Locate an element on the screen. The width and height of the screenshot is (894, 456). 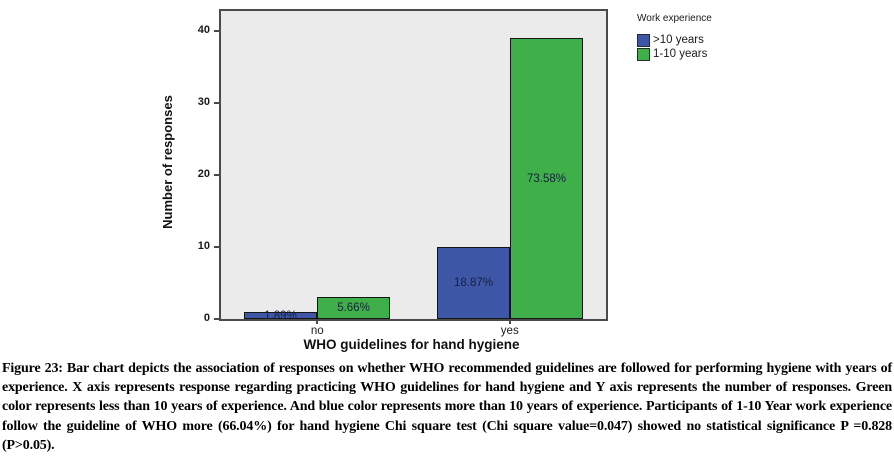
y-tick-label: 0 is located at coordinates (206, 318).